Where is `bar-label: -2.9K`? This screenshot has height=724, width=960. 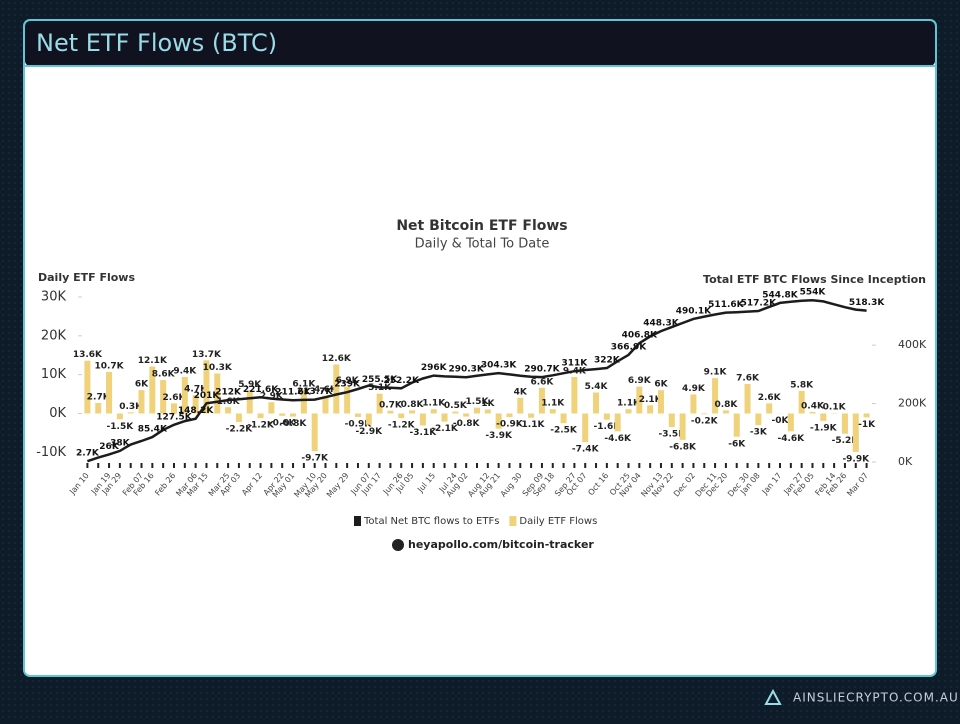
bar-label: -2.9K is located at coordinates (369, 432).